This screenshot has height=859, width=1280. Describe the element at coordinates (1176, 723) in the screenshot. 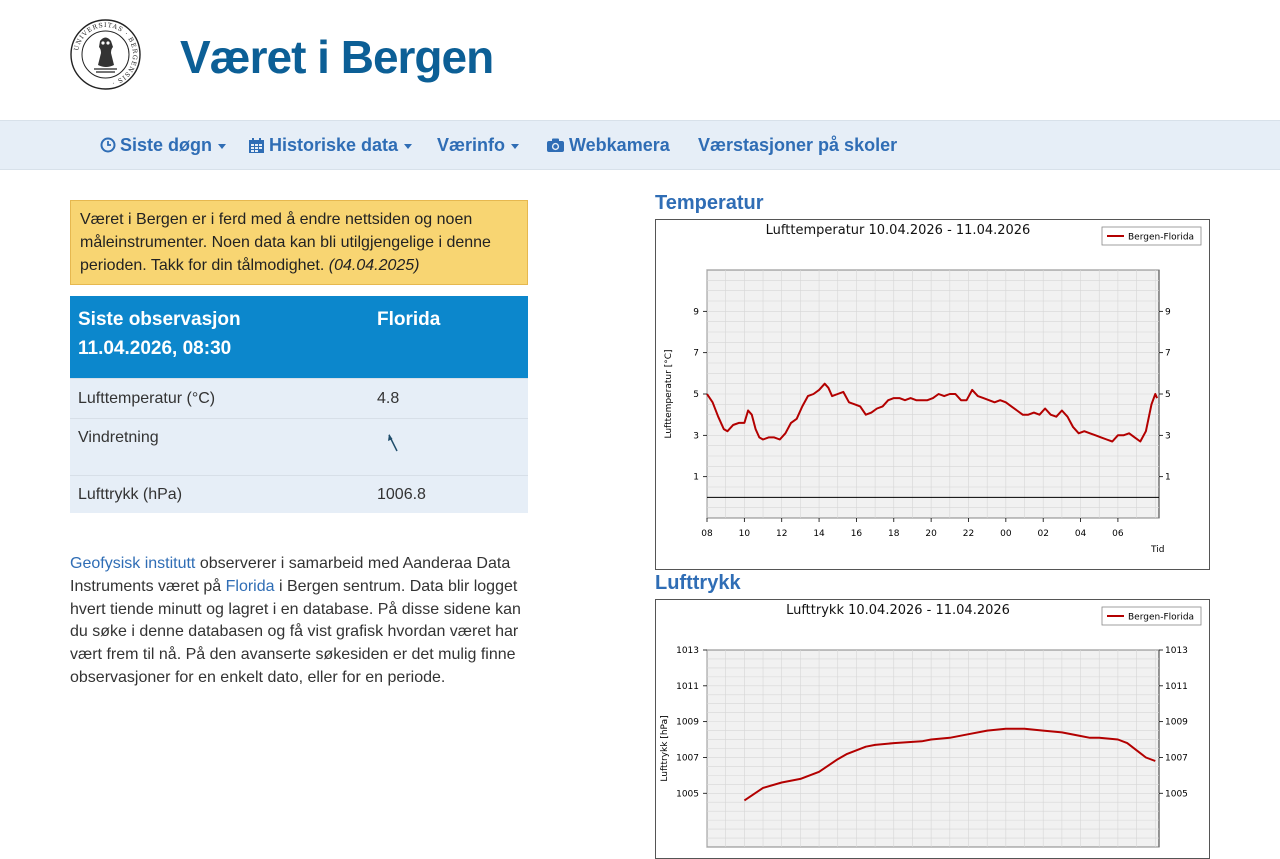

I see `y-tick-label-right: 1009` at that location.